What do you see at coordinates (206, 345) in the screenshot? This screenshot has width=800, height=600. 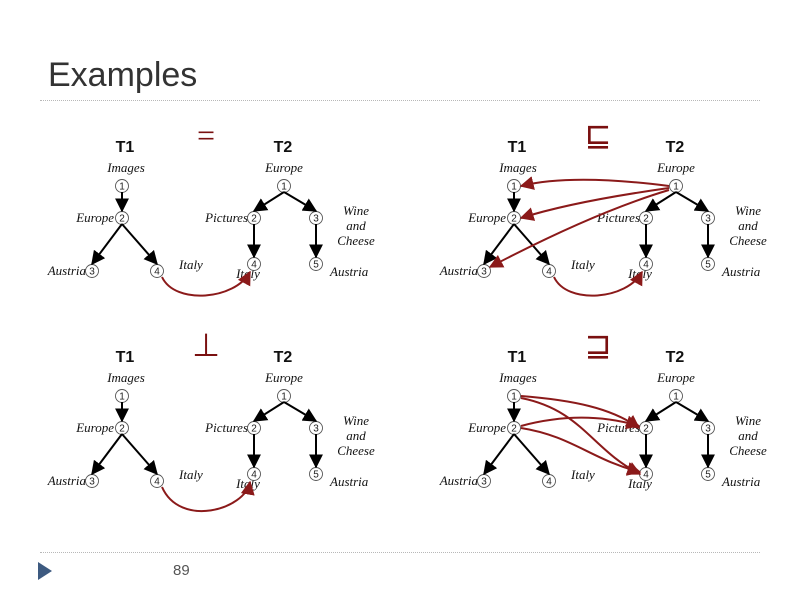 I see `operator-disjoint: ⊥` at bounding box center [206, 345].